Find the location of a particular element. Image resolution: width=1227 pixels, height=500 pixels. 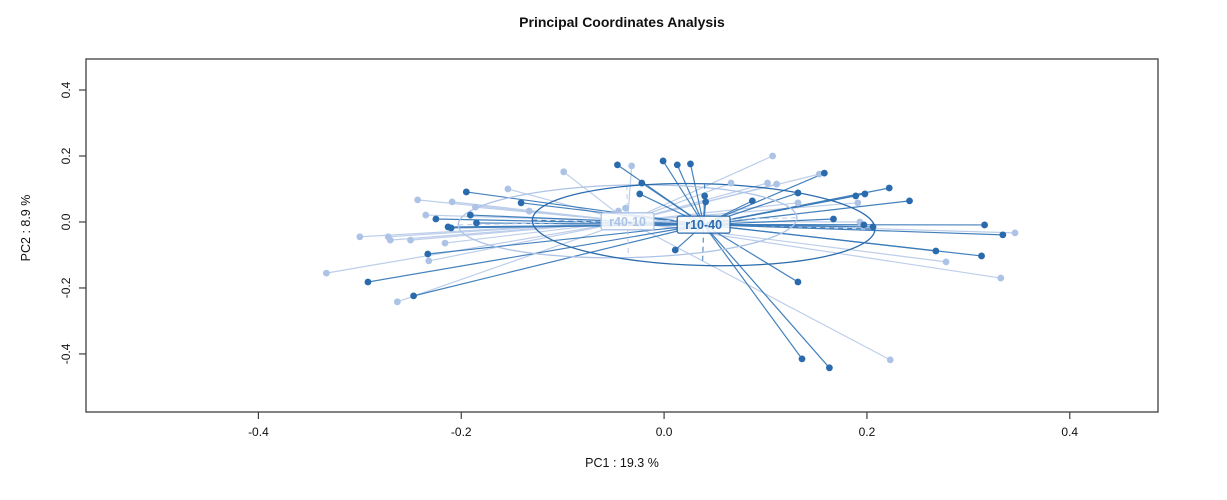

x-axis-title: PC1 : 19.3 % is located at coordinates (622, 463).